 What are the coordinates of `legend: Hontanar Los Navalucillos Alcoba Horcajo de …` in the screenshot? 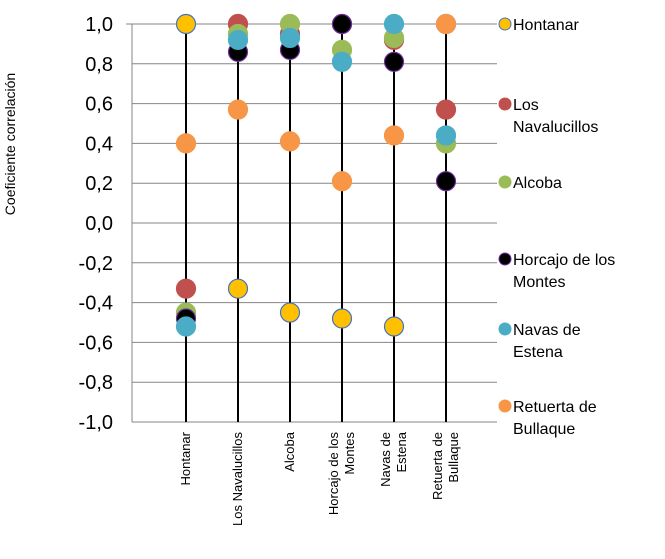 It's located at (556, 227).